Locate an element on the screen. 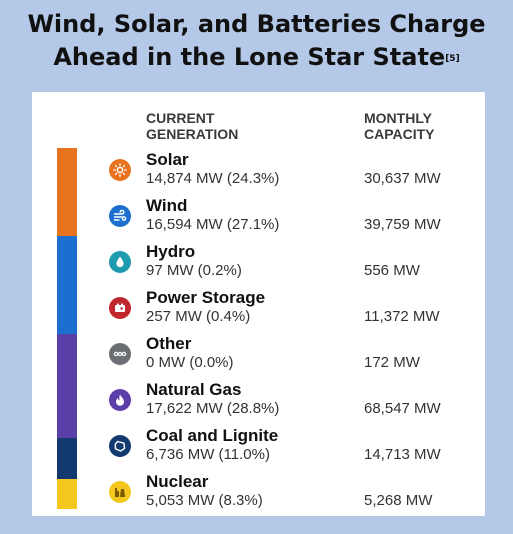 The width and height of the screenshot is (513, 534). source-row-nuclear: Nuclear 5,053 MW (8.3%) 5,268 MW is located at coordinates (258, 495).